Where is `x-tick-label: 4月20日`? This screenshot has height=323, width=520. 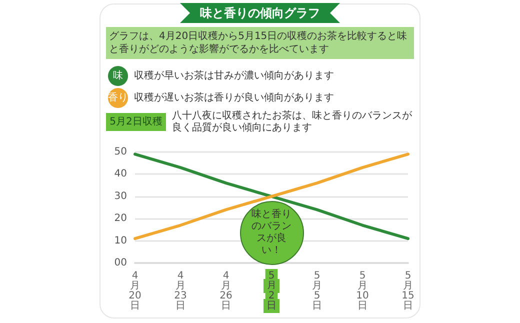 x-tick-label: 4月20日 is located at coordinates (135, 291).